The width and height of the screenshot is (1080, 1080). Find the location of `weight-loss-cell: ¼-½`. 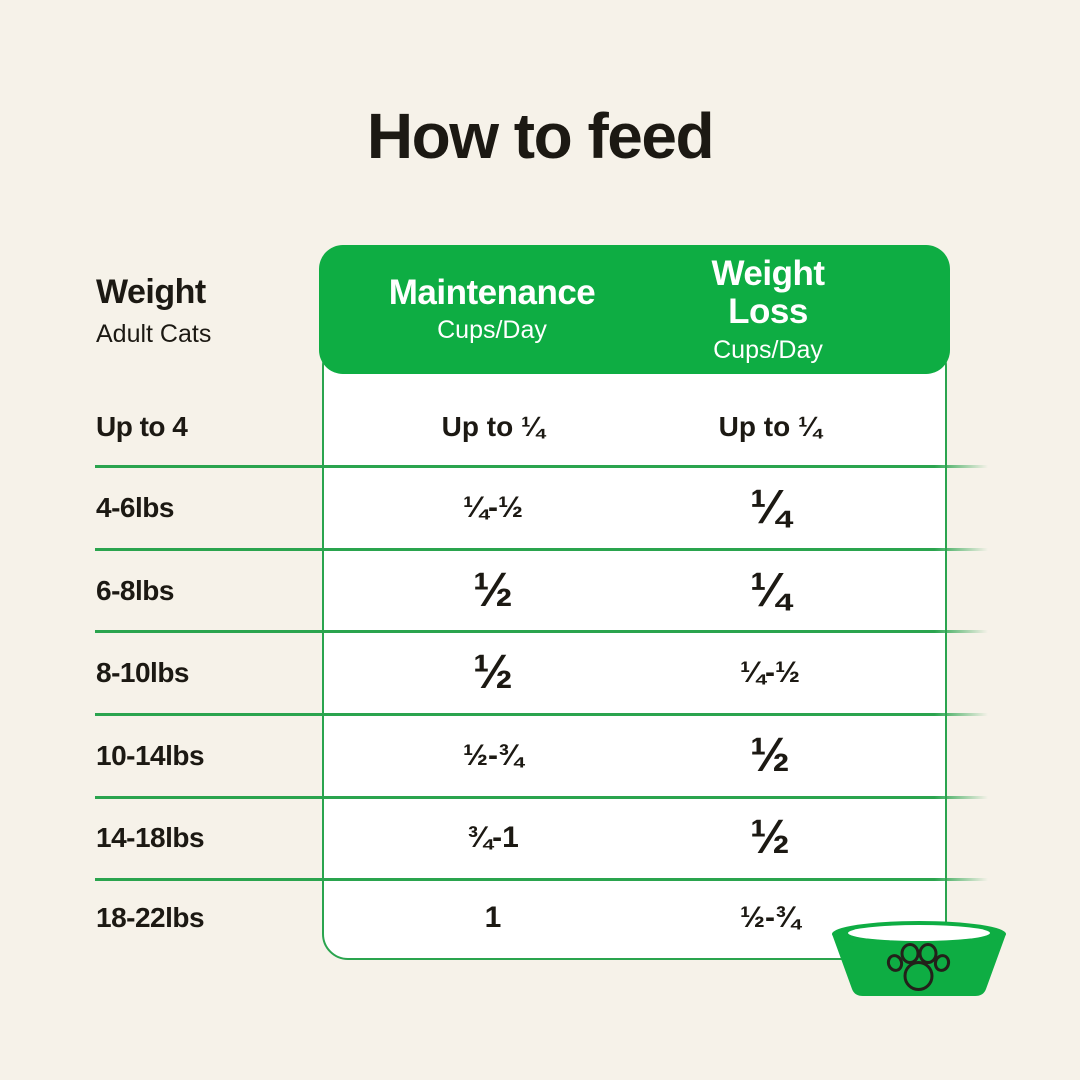

weight-loss-cell: ¼-½ is located at coordinates (770, 672).